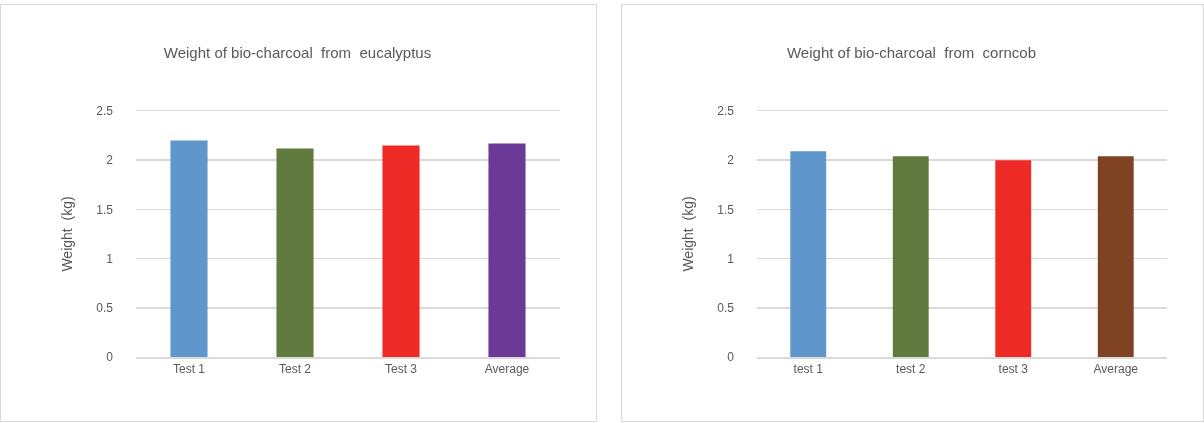 Image resolution: width=1204 pixels, height=423 pixels. Describe the element at coordinates (808, 368) in the screenshot. I see `x-tick-label: test 1` at that location.